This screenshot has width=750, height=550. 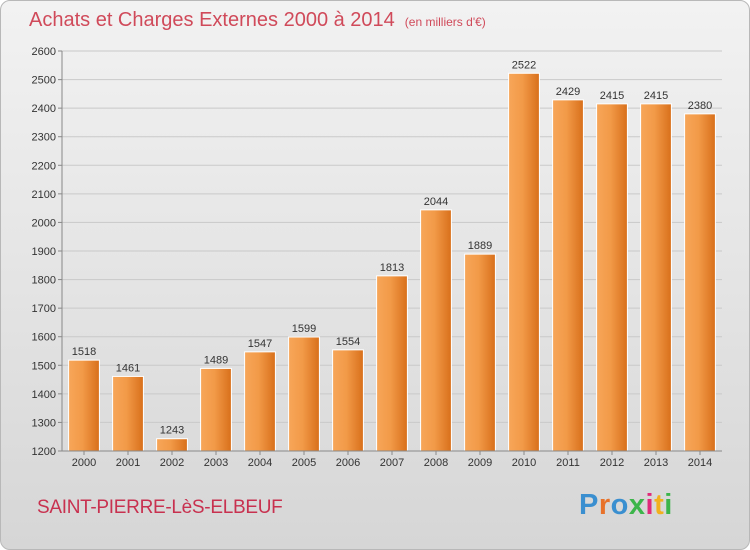 What do you see at coordinates (160, 507) in the screenshot?
I see `commune-name: SAINT-PIERRE-LèS-ELBEUF` at bounding box center [160, 507].